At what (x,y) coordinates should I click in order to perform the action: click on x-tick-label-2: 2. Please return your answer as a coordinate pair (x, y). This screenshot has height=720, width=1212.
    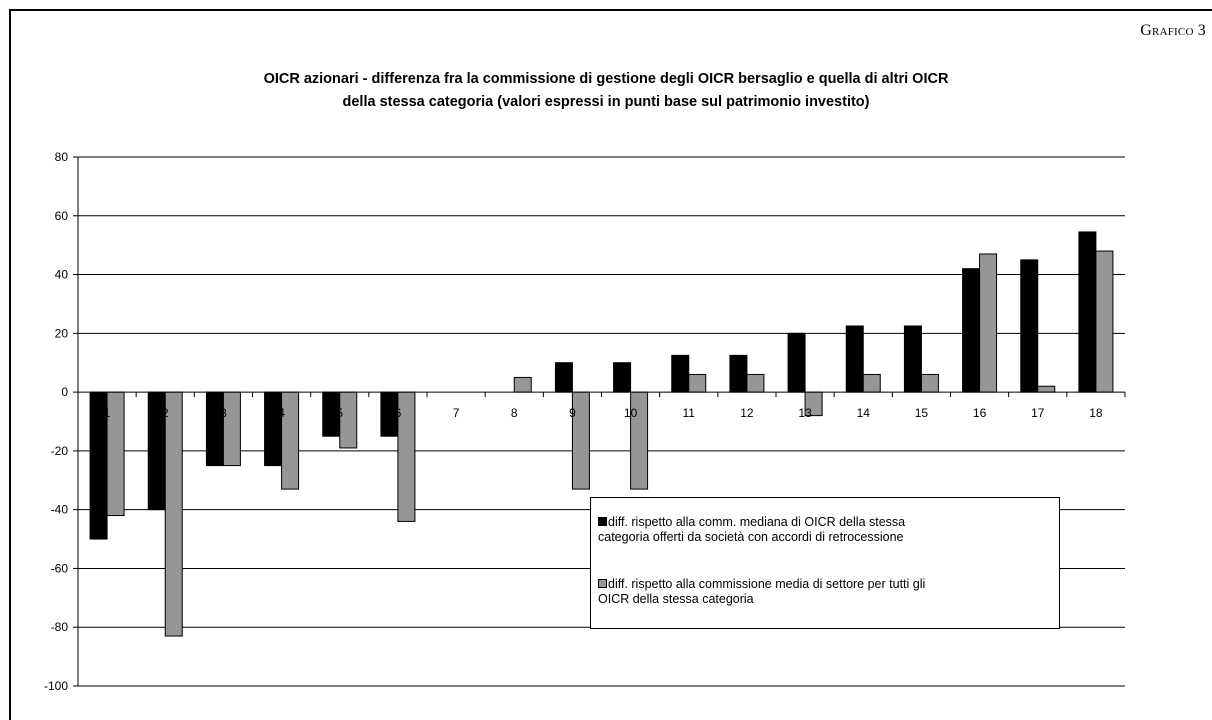
    Looking at the image, I should click on (165, 413).